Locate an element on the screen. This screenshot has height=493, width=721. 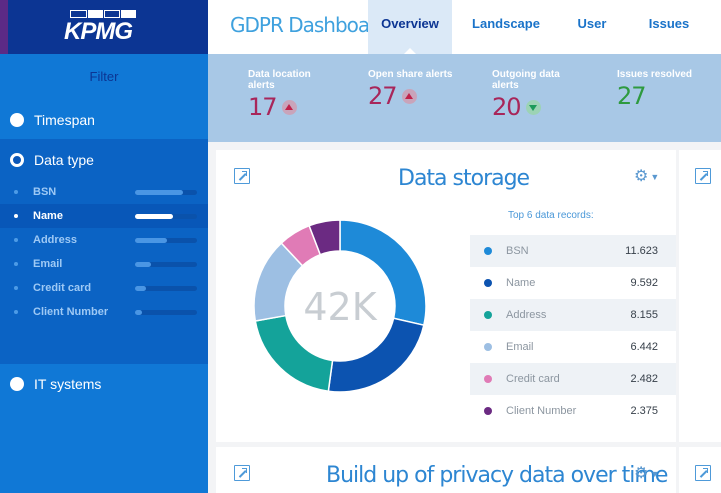
privacy-data-card: Build up of privacy data over time ⚙ ▼ is located at coordinates (446, 470).